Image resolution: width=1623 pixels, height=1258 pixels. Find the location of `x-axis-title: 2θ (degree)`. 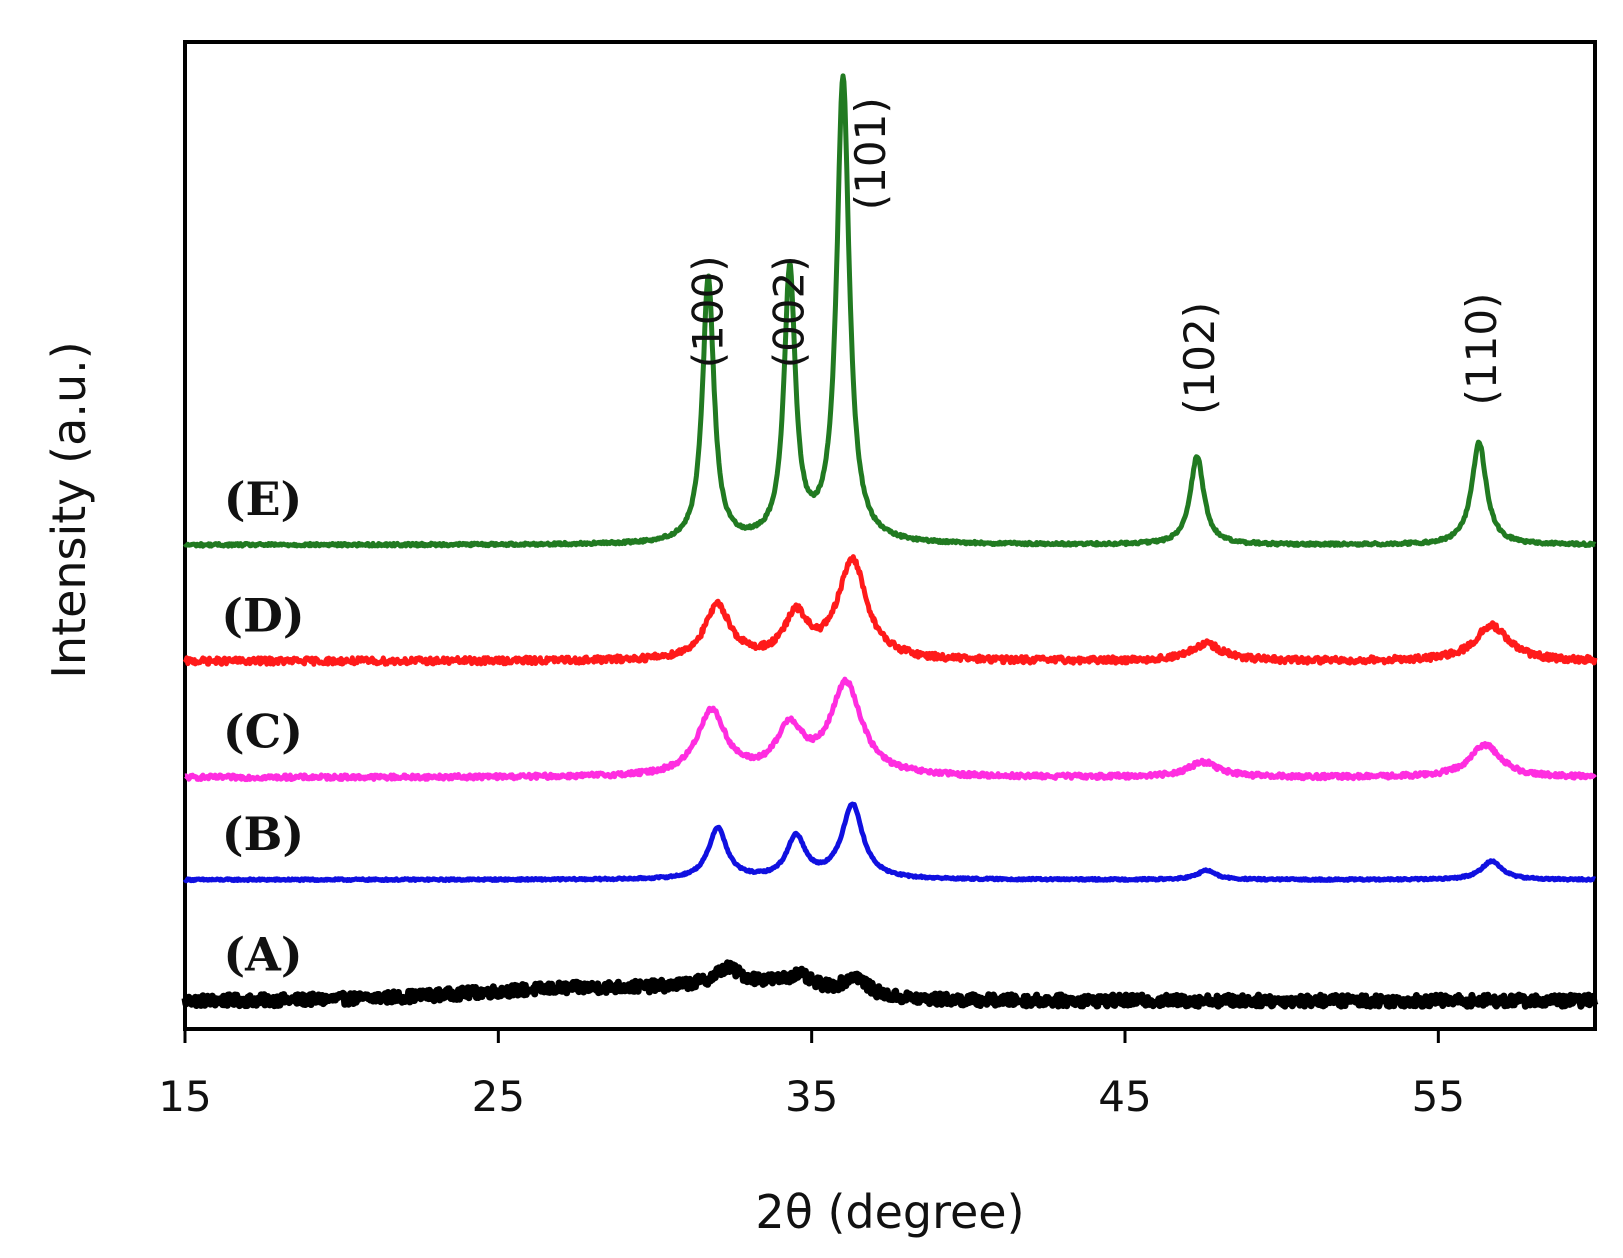

x-axis-title: 2θ (degree) is located at coordinates (889, 1212).